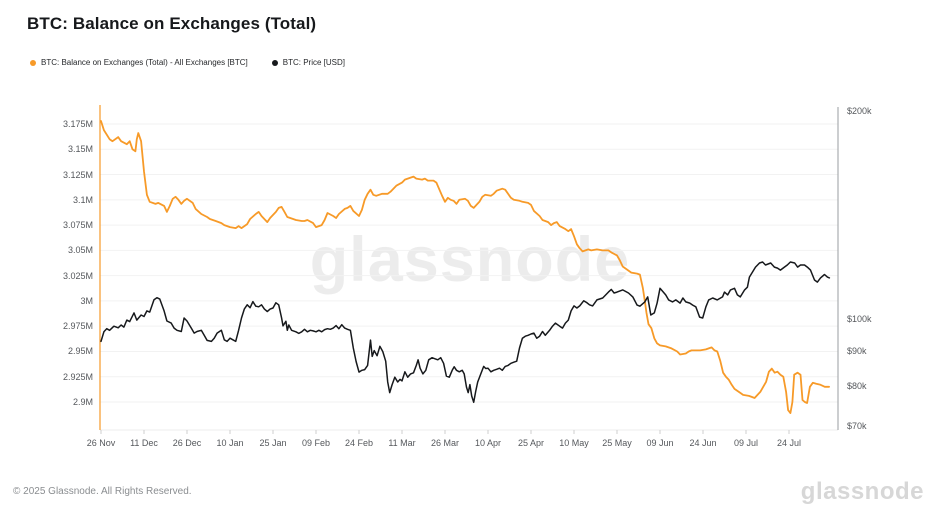 The height and width of the screenshot is (528, 936). Describe the element at coordinates (857, 426) in the screenshot. I see `right-axis-tick-label: $70k` at that location.